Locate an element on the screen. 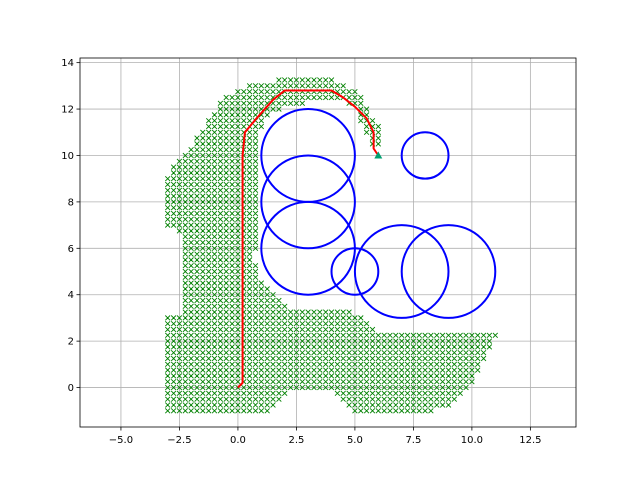 The image size is (640, 480). path-line is located at coordinates (308, 239).